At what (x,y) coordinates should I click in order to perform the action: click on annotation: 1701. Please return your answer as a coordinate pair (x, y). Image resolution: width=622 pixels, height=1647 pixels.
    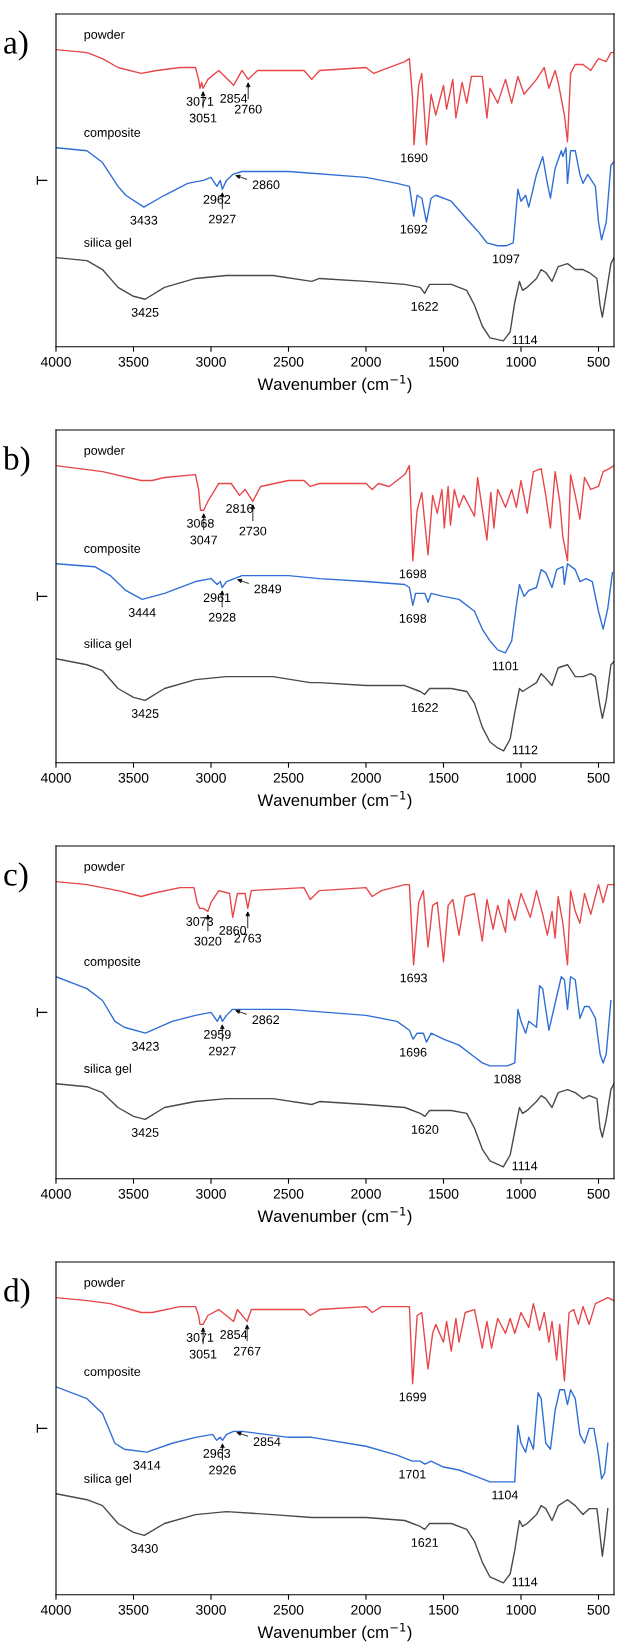
    Looking at the image, I should click on (412, 1474).